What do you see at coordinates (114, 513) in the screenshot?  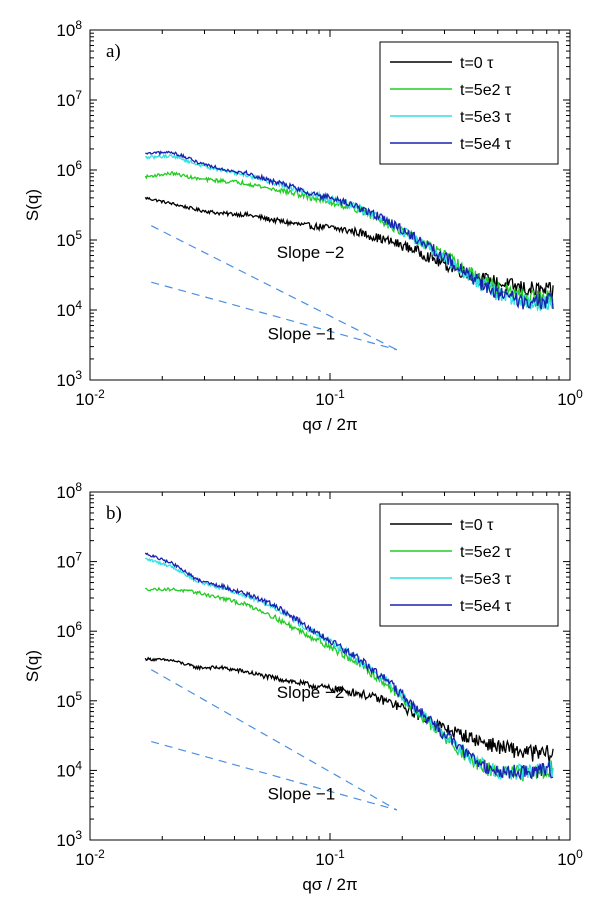 I see `panel-label: b)` at bounding box center [114, 513].